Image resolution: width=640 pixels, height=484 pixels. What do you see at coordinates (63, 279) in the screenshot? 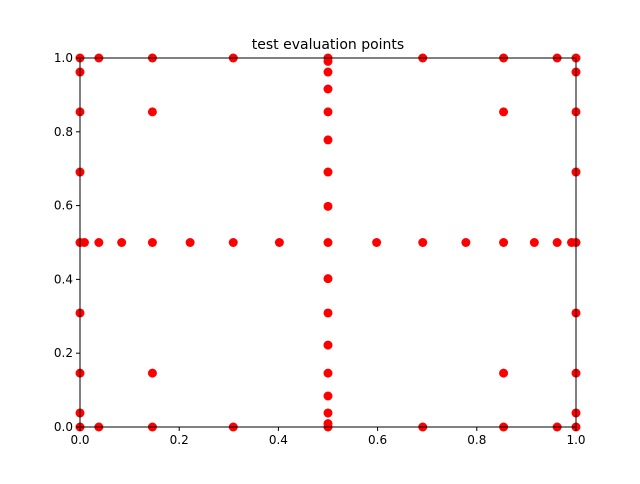
I see `y-tick-label: 0.4` at bounding box center [63, 279].